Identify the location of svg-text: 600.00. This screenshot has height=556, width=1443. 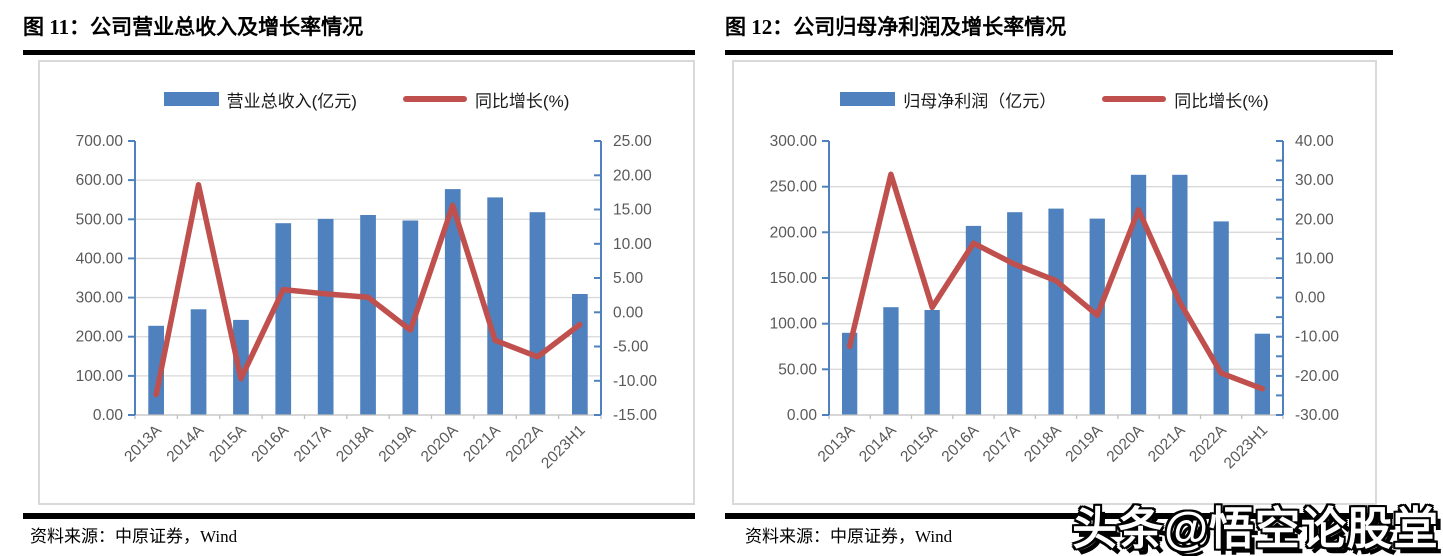
(100, 180).